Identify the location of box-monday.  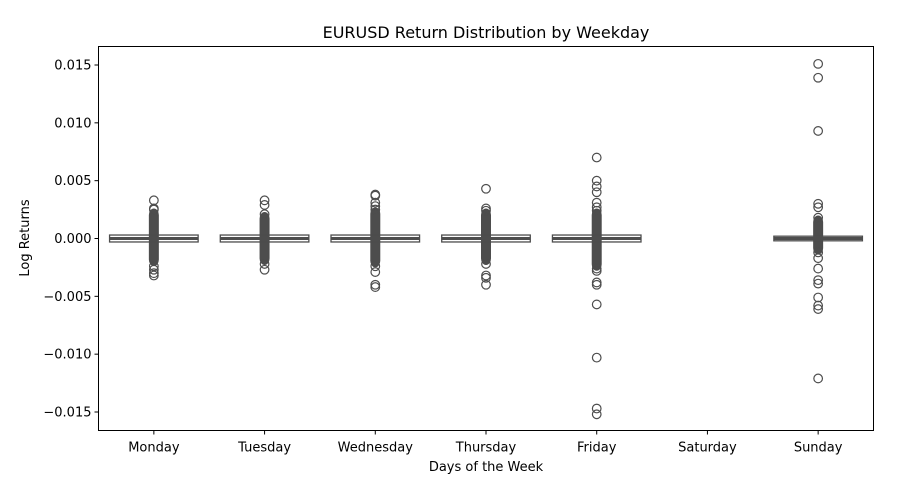
(153, 238).